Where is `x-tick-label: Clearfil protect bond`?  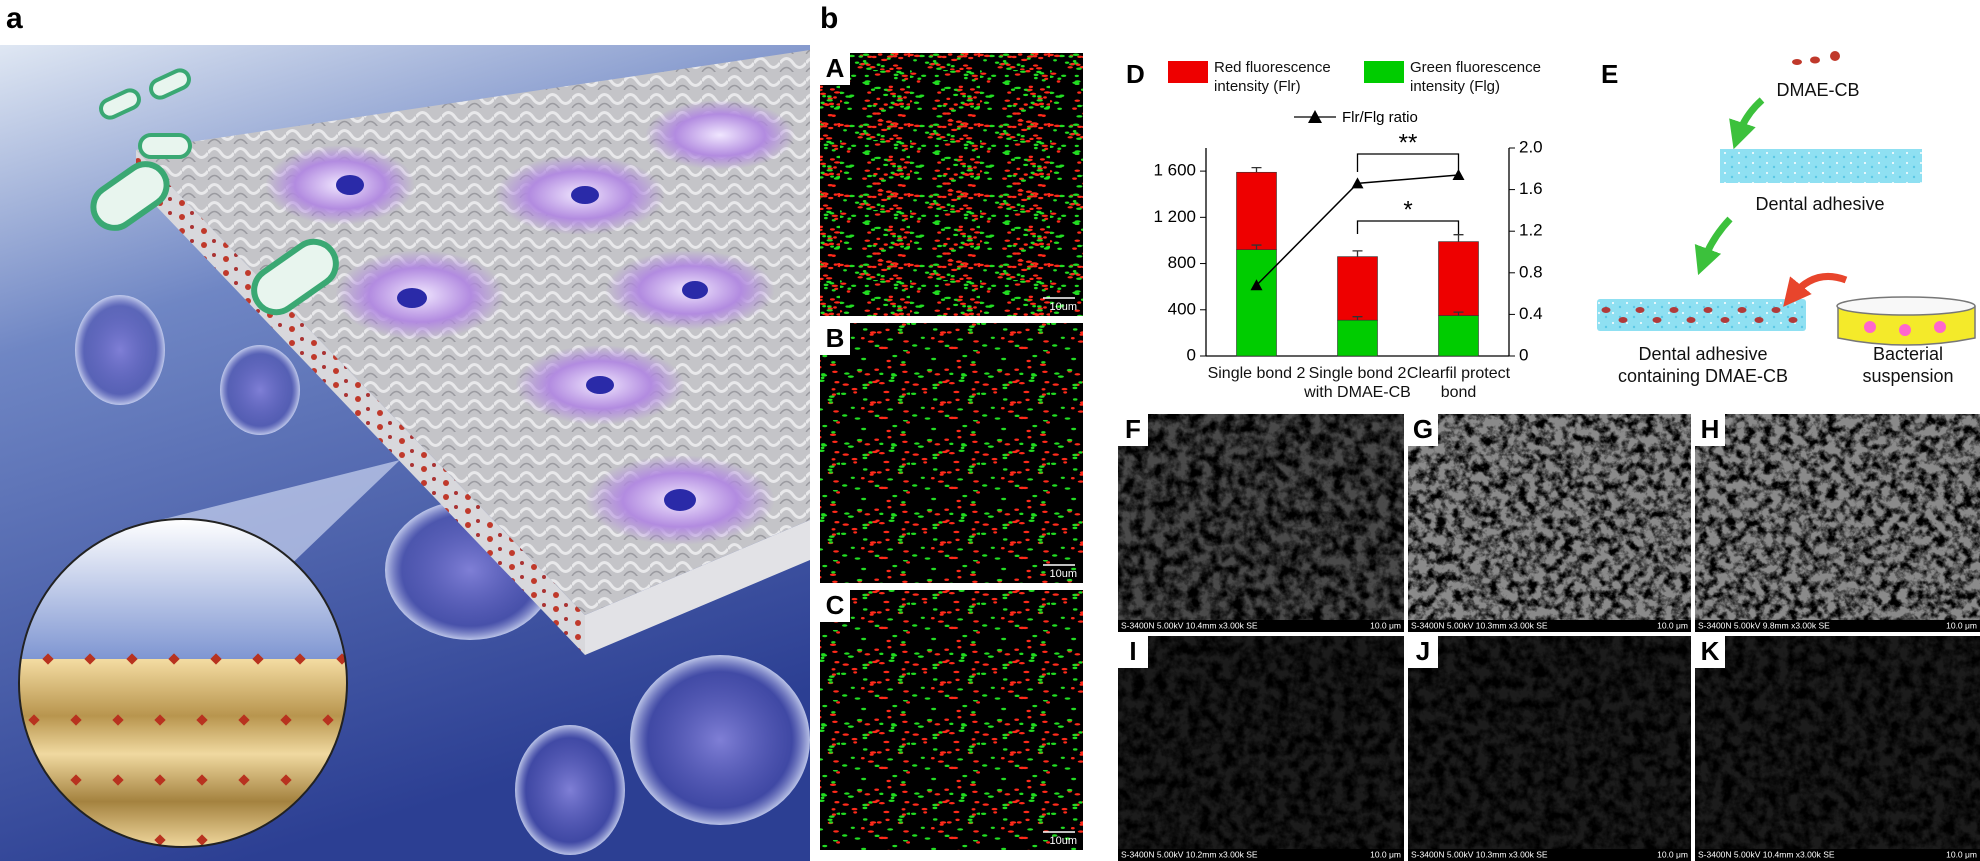 x-tick-label: Clearfil protect bond is located at coordinates (1458, 383).